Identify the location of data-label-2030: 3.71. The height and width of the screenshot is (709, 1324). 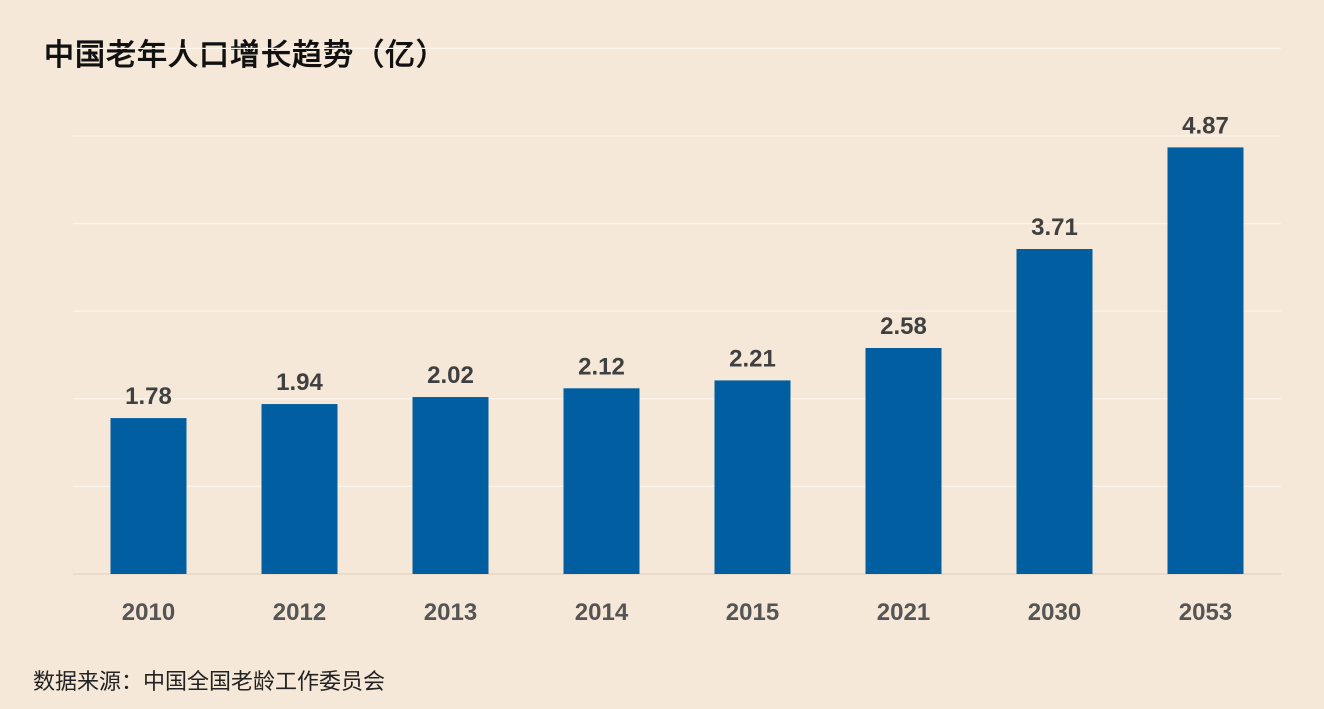
(1054, 227).